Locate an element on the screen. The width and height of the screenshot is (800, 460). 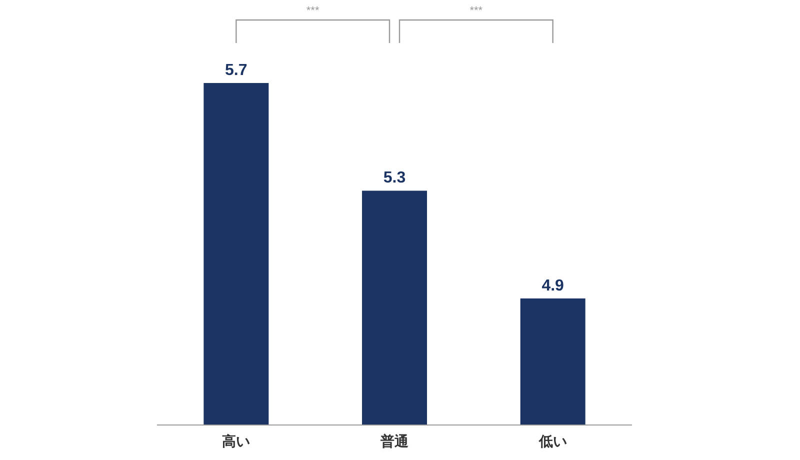
x-tick-label: 高い is located at coordinates (236, 441).